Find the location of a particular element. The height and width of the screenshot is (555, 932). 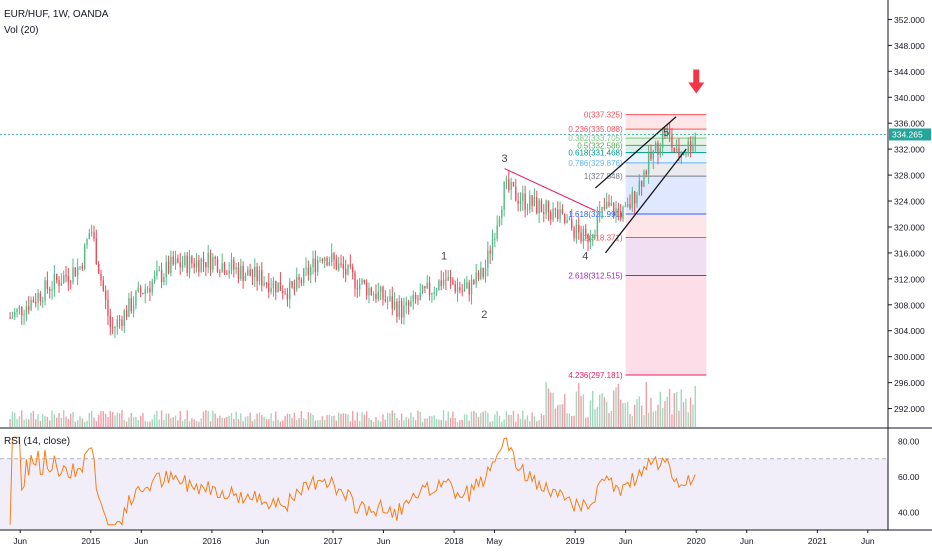

price-tick-label: 348.000 is located at coordinates (909, 46).